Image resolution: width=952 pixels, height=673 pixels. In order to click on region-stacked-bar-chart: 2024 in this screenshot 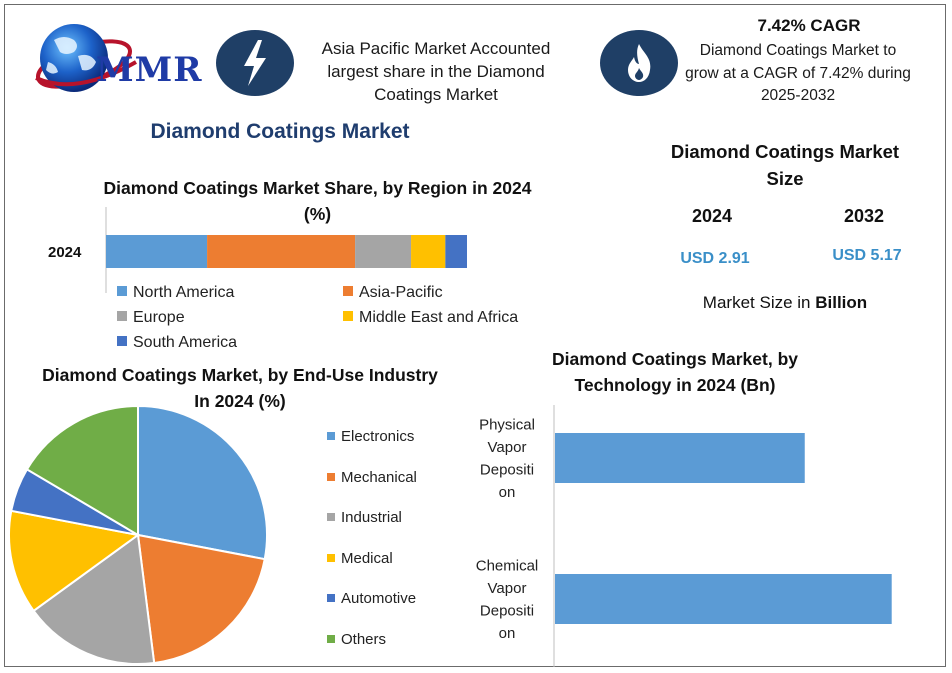, I will do `click(257, 250)`.